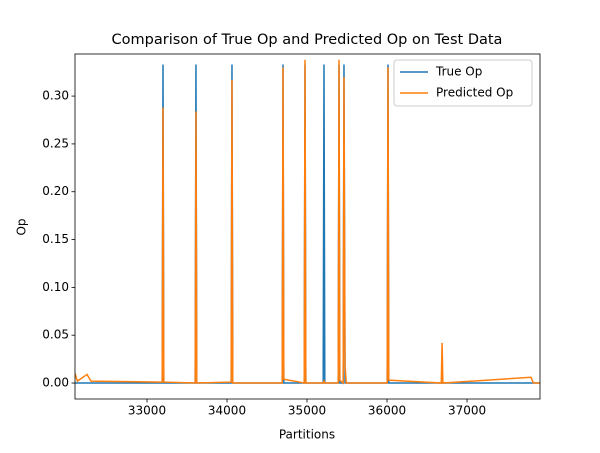 Image resolution: width=600 pixels, height=453 pixels. What do you see at coordinates (147, 411) in the screenshot?
I see `x-tick-label: 33000` at bounding box center [147, 411].